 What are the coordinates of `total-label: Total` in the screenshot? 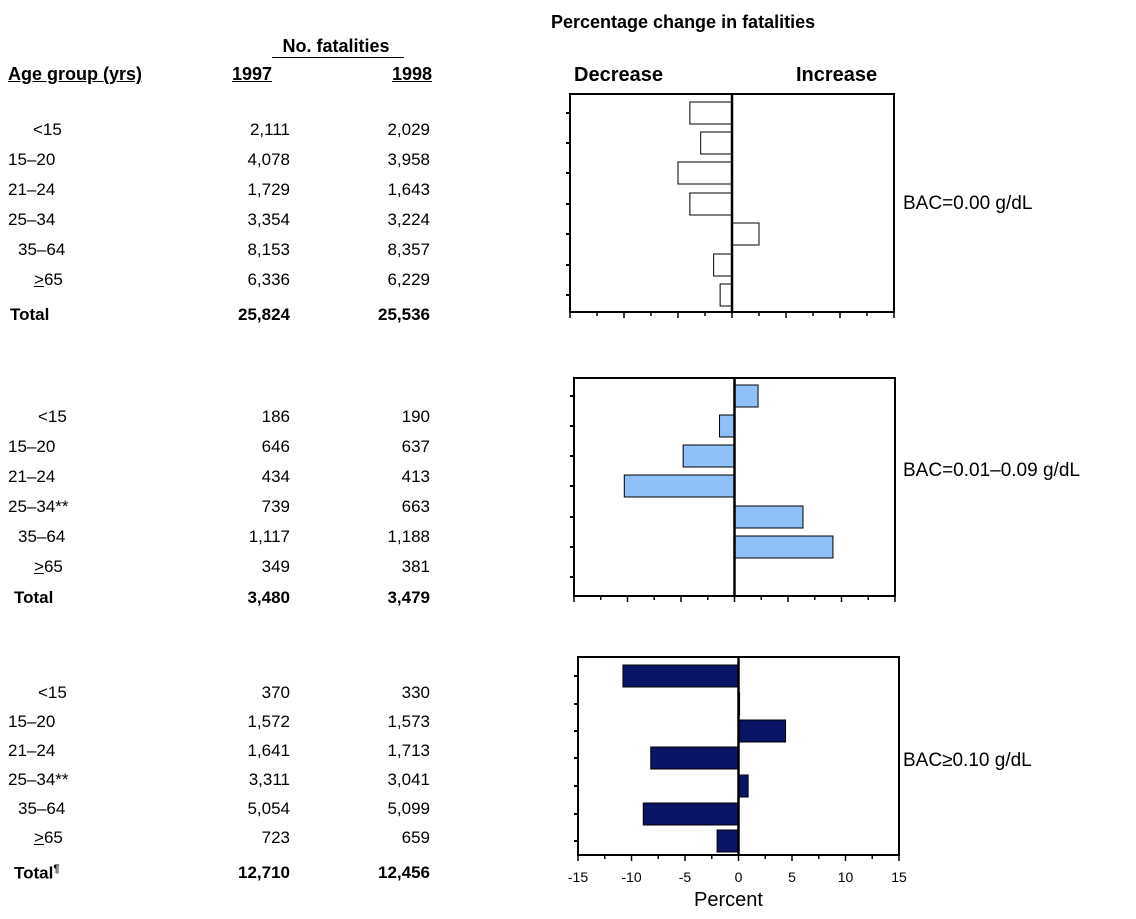 It's located at (29, 315).